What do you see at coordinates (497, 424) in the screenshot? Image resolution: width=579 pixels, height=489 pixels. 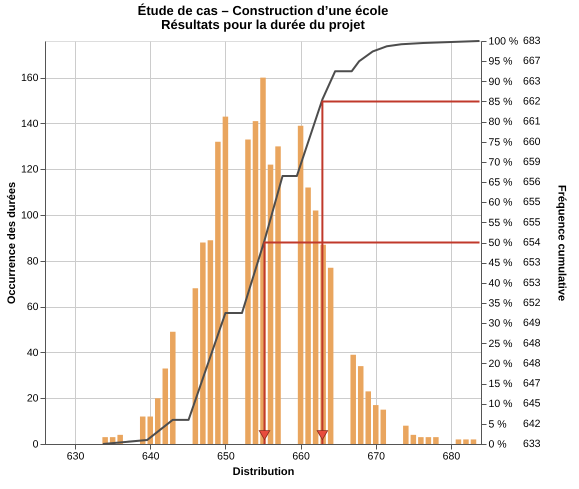 I see `y2-tick-label: 5 %` at bounding box center [497, 424].